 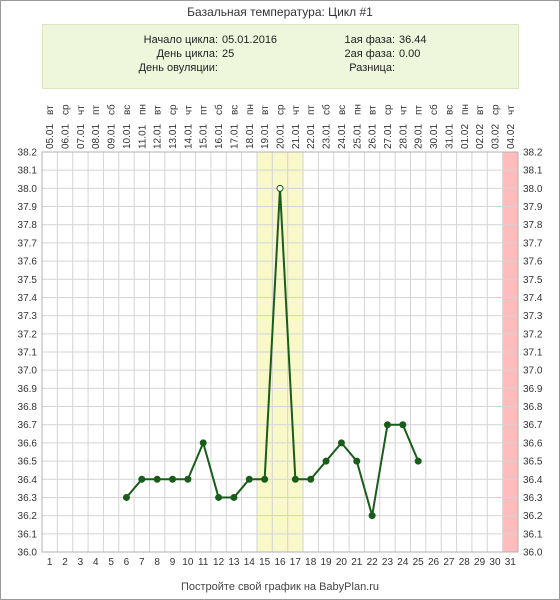 I want to click on date-label: 24.01, so click(x=342, y=136).